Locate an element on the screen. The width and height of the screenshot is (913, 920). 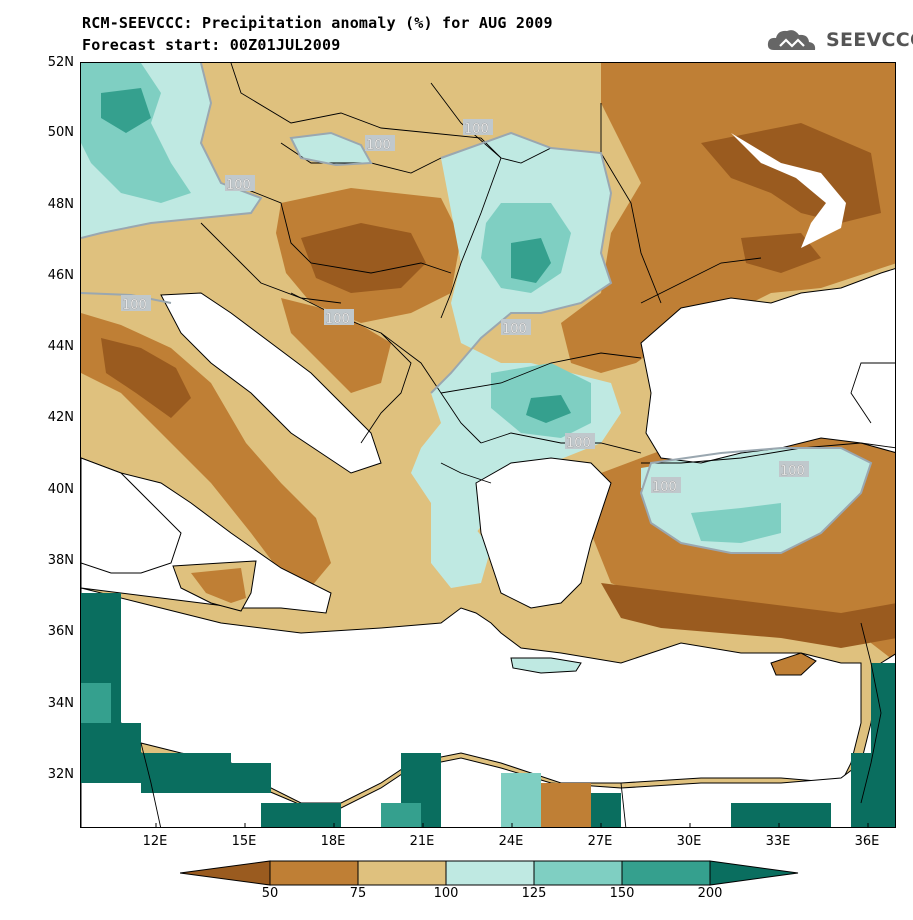
cloud-icon is located at coordinates (791, 40).